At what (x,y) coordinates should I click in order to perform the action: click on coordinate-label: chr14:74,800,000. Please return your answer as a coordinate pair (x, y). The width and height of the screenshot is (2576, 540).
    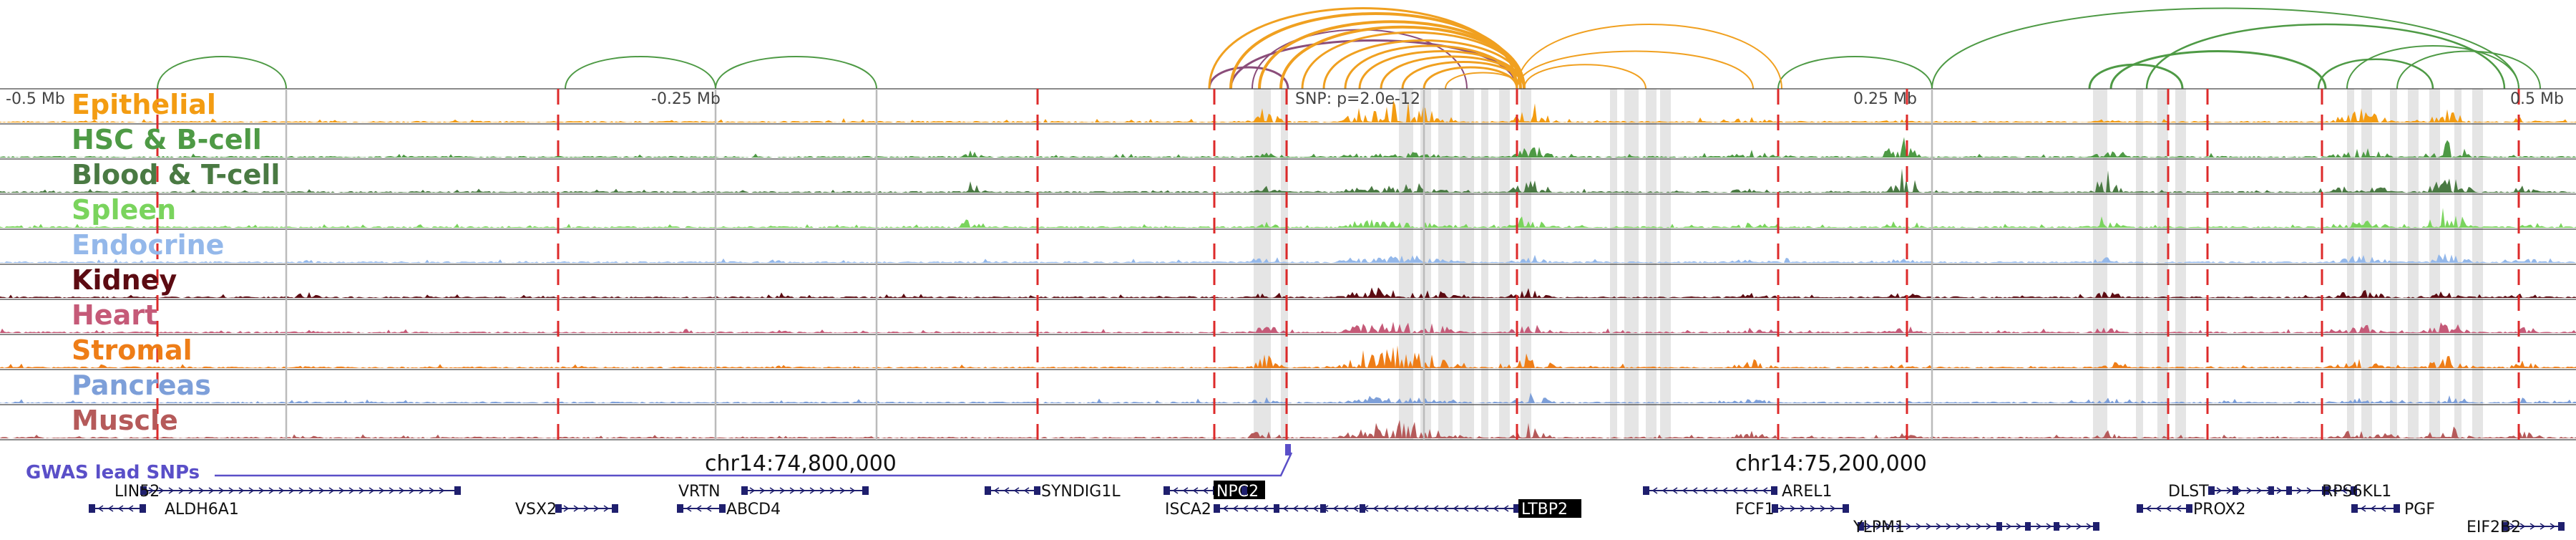
    Looking at the image, I should click on (801, 463).